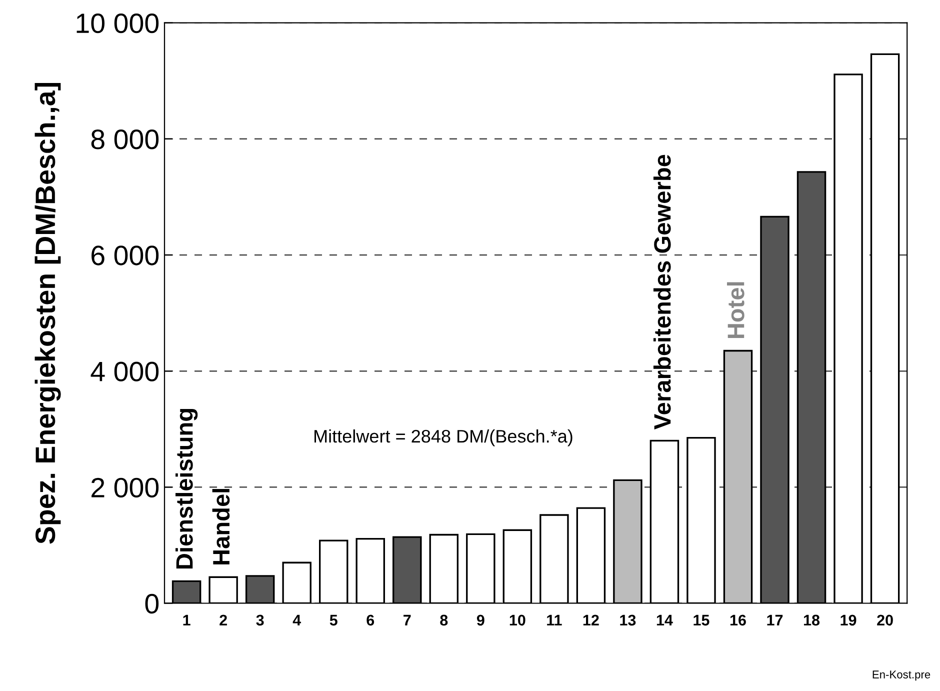 The width and height of the screenshot is (940, 691). Describe the element at coordinates (124, 372) in the screenshot. I see `y-tick-label: 4 000` at that location.